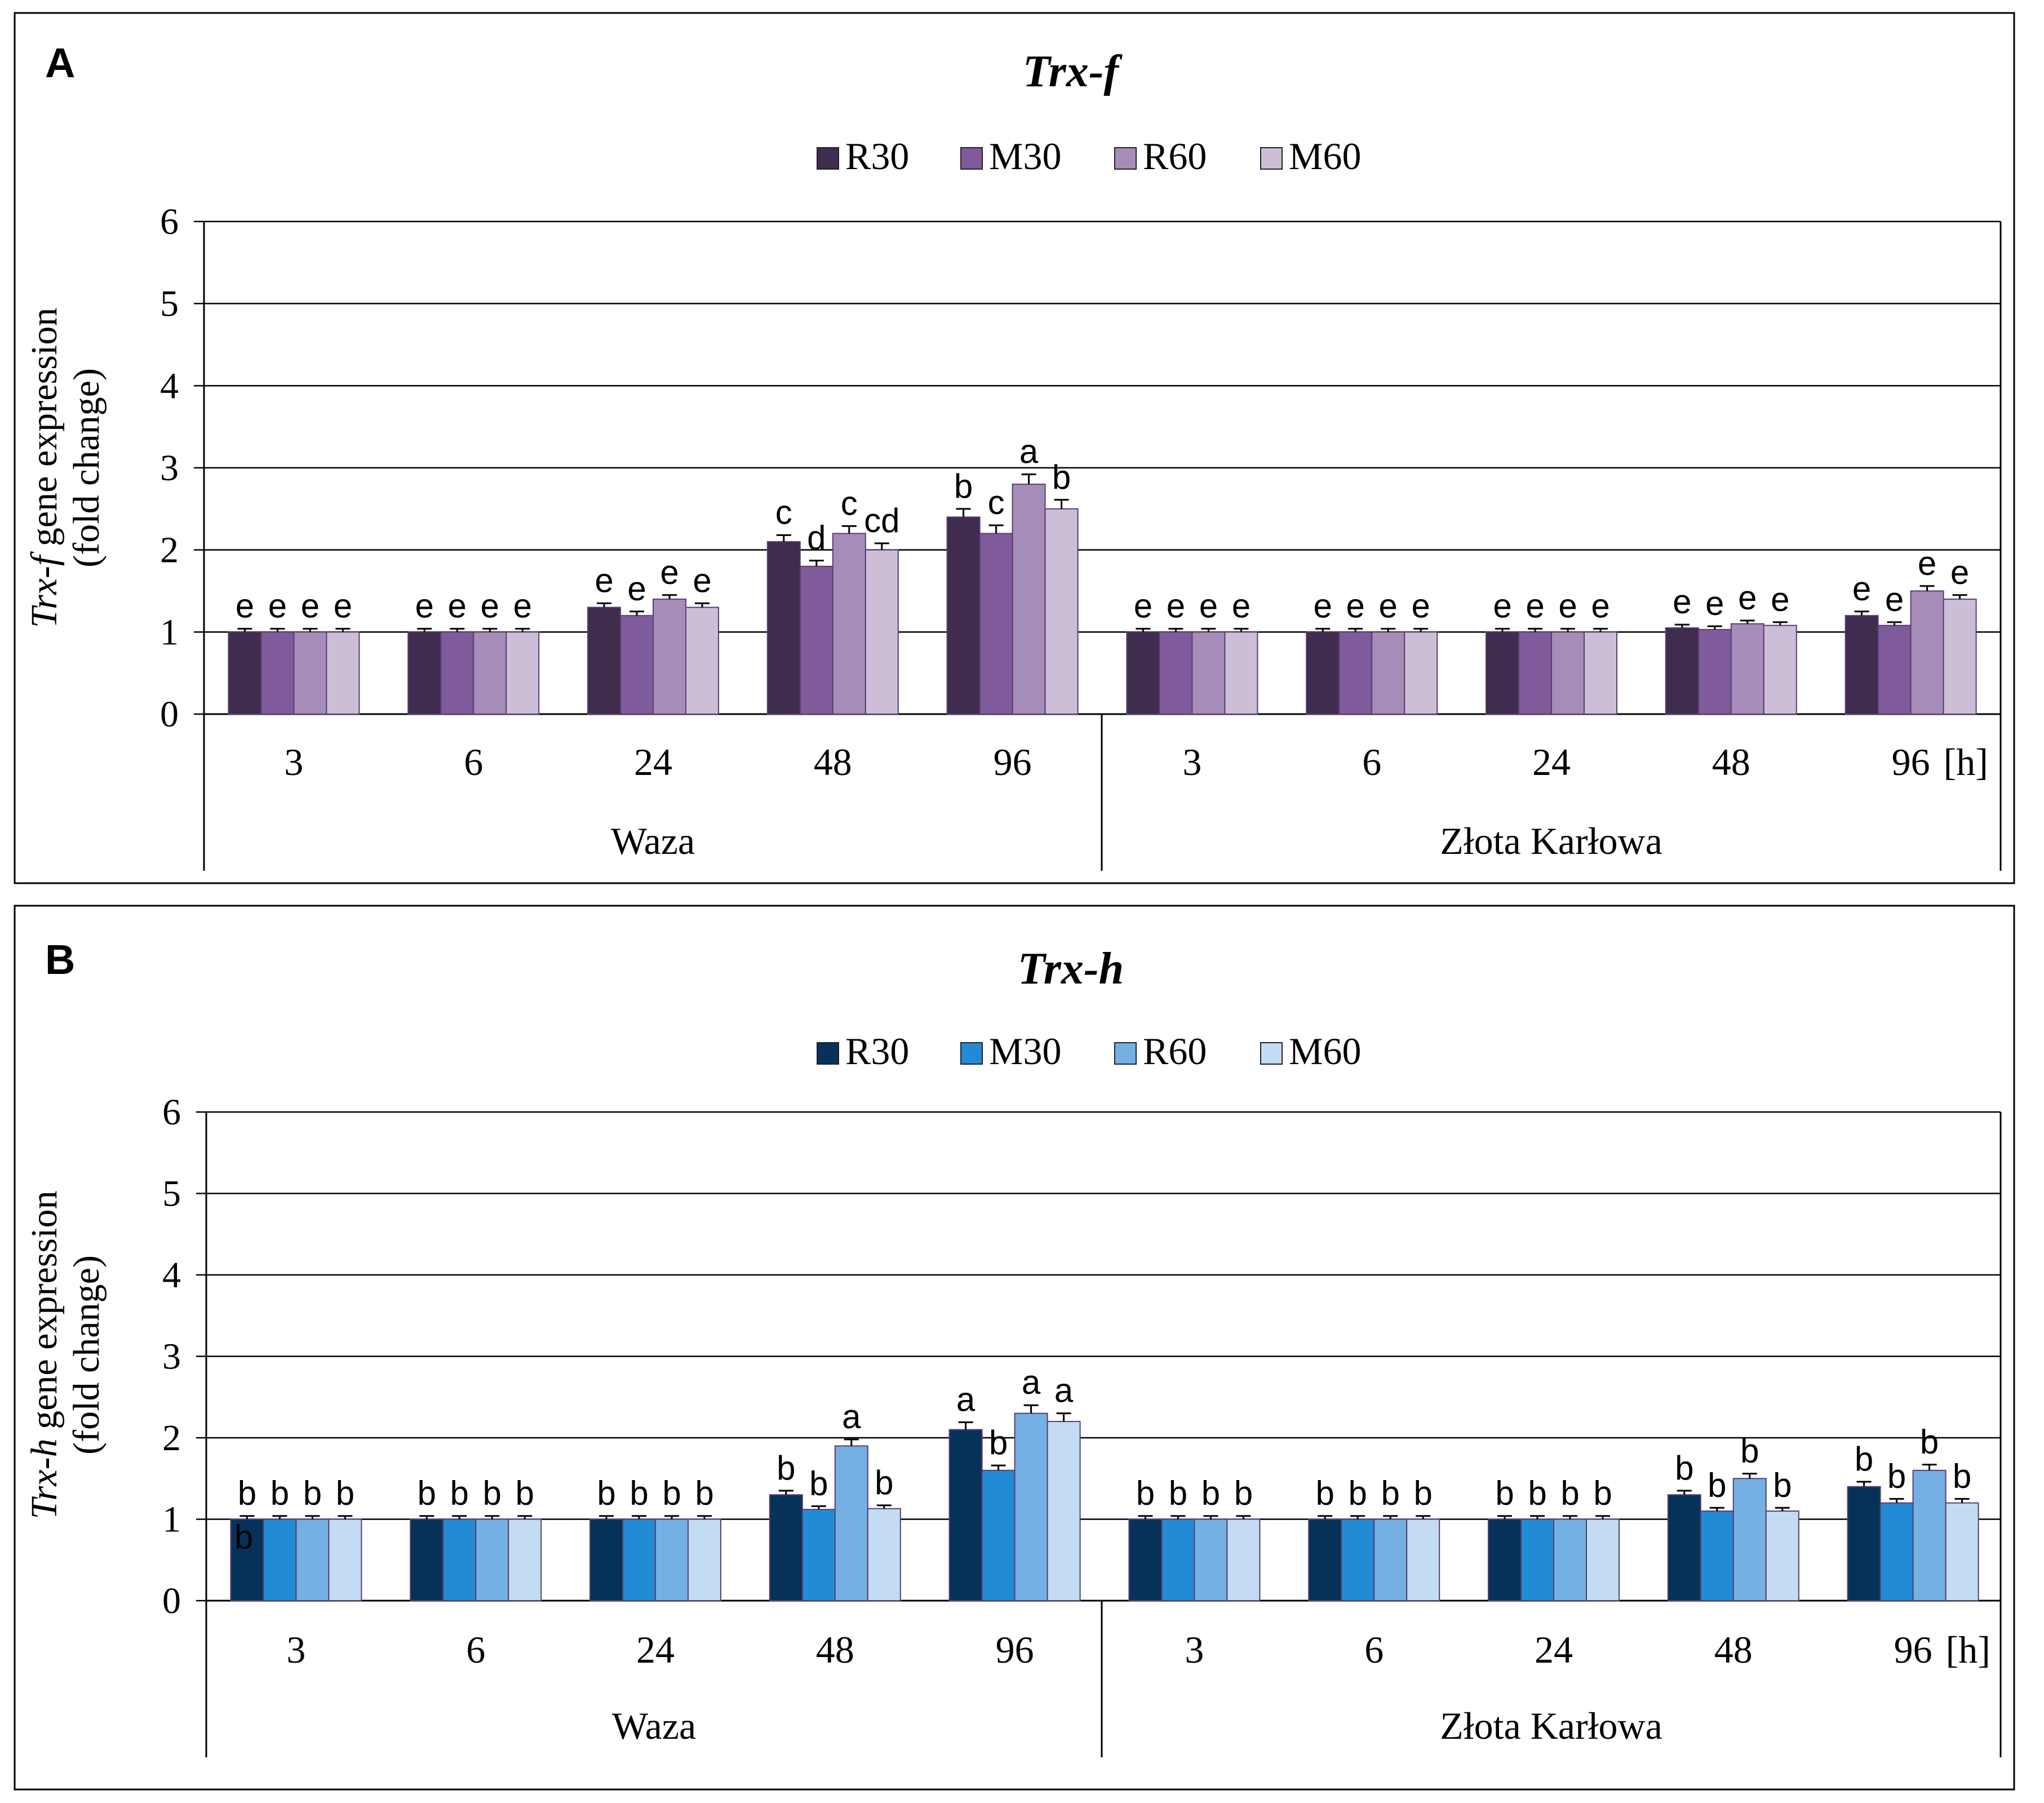 The width and height of the screenshot is (2044, 1803). Describe the element at coordinates (828, 1053) in the screenshot. I see `legend-swatch-r30` at that location.